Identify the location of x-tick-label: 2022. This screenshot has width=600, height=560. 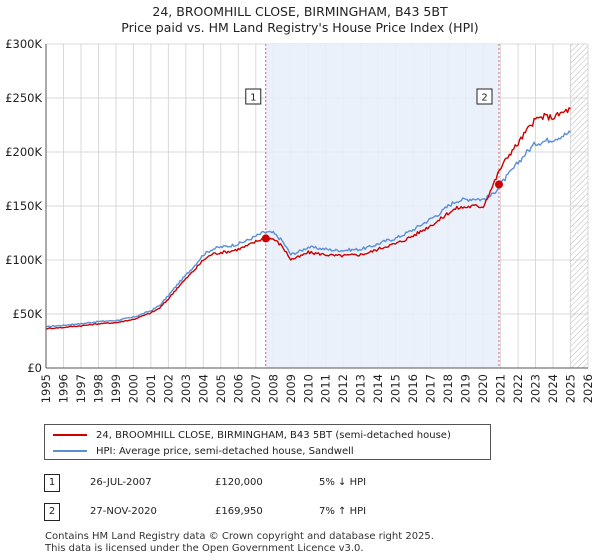
(518, 388).